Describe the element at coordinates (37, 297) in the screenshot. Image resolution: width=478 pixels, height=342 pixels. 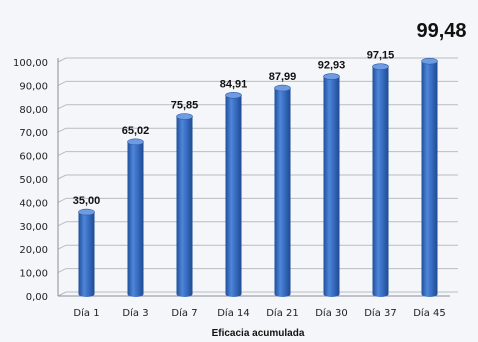
I see `y-tick-label: 0,00` at that location.